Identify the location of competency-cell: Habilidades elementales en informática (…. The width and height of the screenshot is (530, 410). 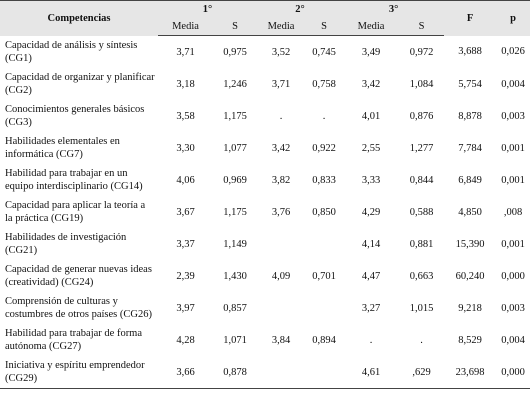
(62, 148).